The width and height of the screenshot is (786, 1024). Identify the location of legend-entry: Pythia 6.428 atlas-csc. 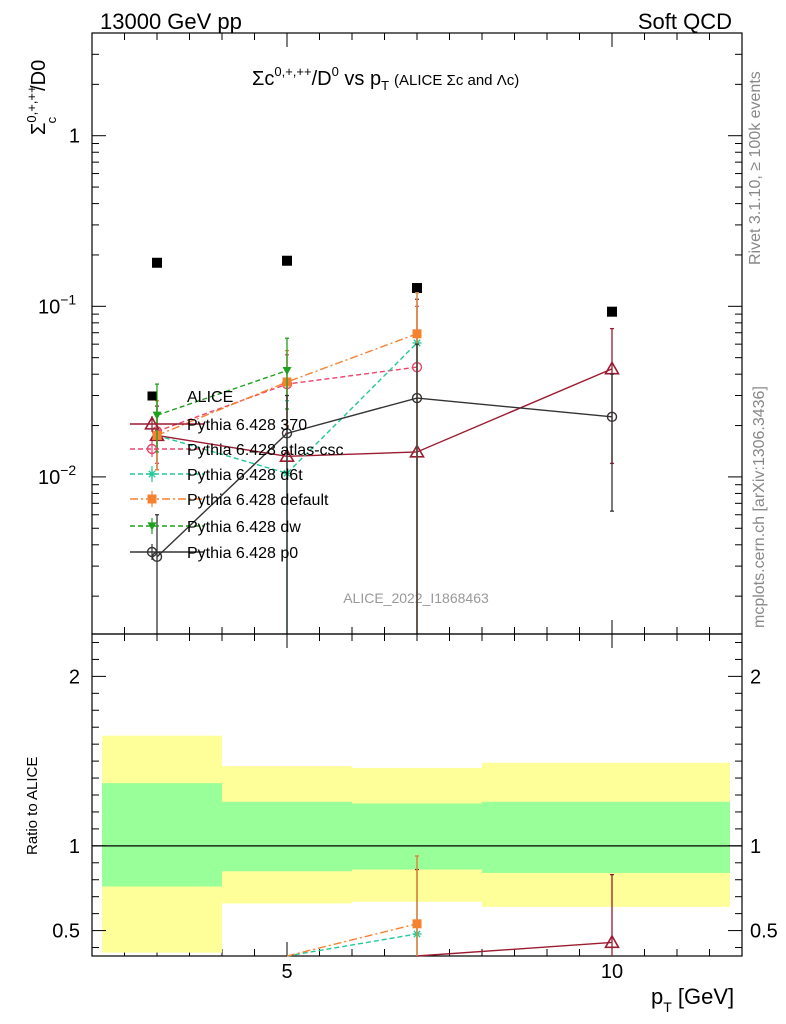
(237, 450).